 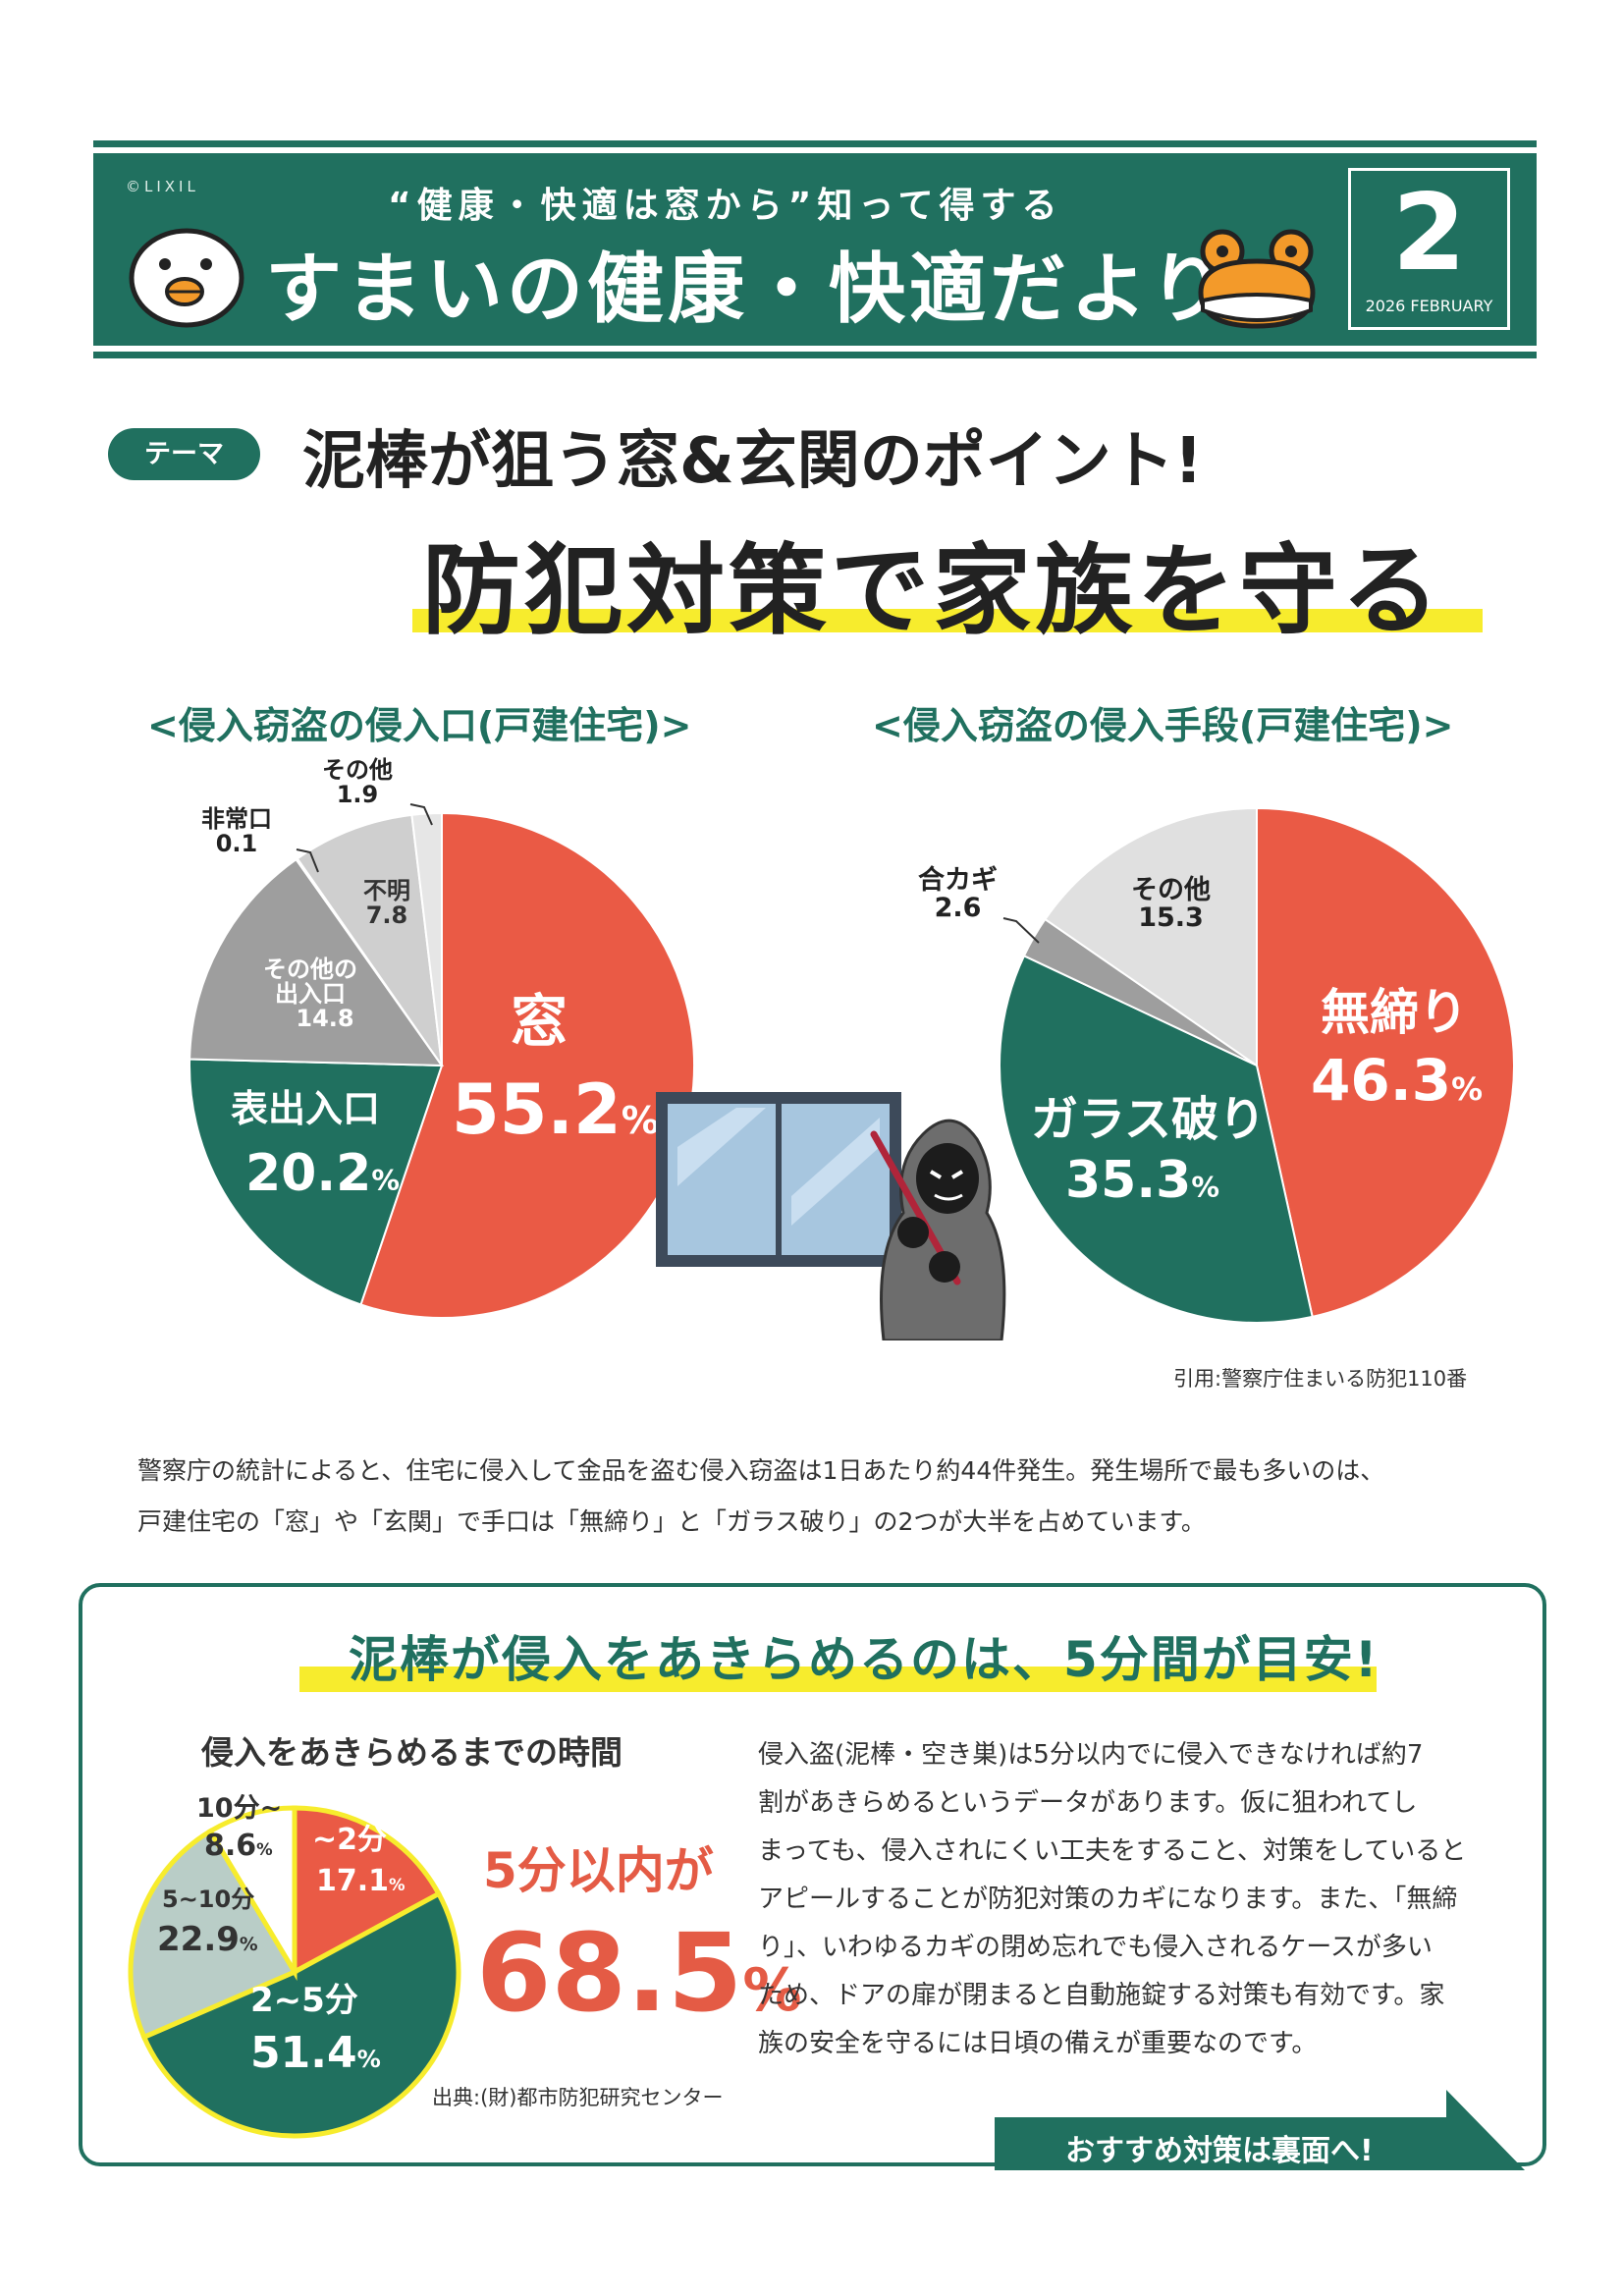 What do you see at coordinates (1320, 1379) in the screenshot?
I see `citation: 引用:警察庁住まいる防犯110番` at bounding box center [1320, 1379].